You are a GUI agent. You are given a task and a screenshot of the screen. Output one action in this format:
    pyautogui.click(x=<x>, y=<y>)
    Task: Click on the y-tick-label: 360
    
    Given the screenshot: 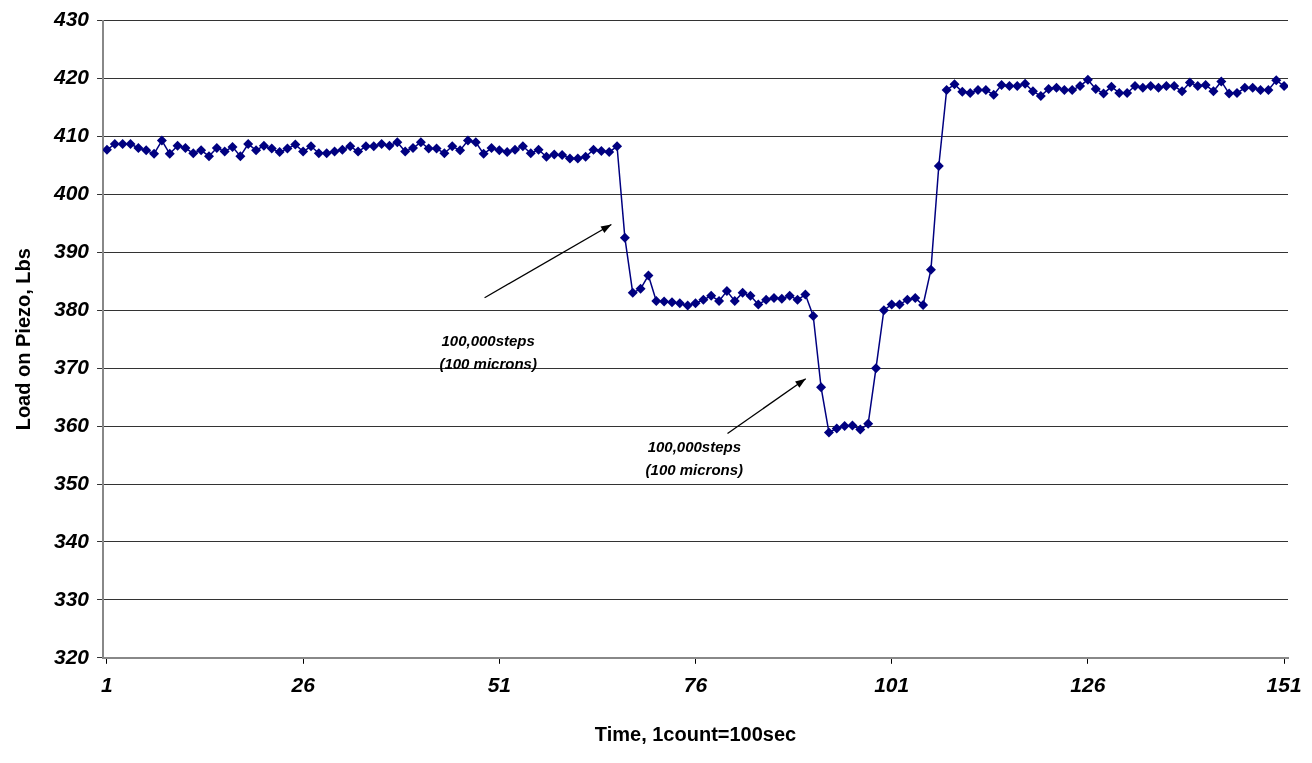 What is the action you would take?
    pyautogui.click(x=71, y=424)
    